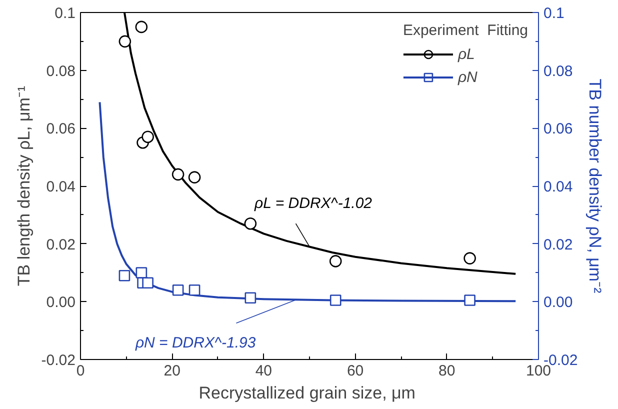 The width and height of the screenshot is (618, 409). I want to click on x-tick-label: 80, so click(447, 371).